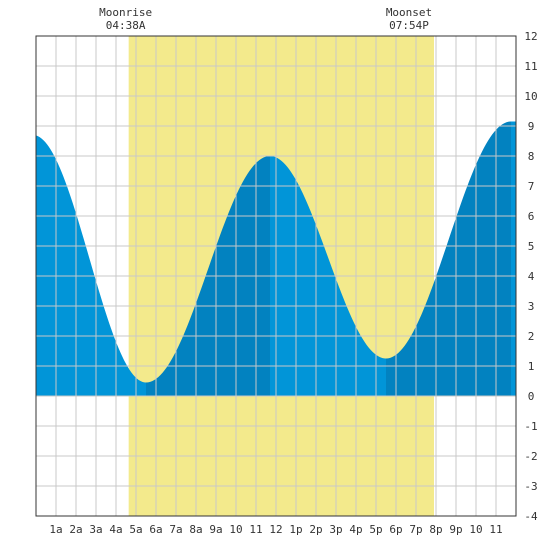 The image size is (550, 550). I want to click on x-tick-label: 1a, so click(55, 529).